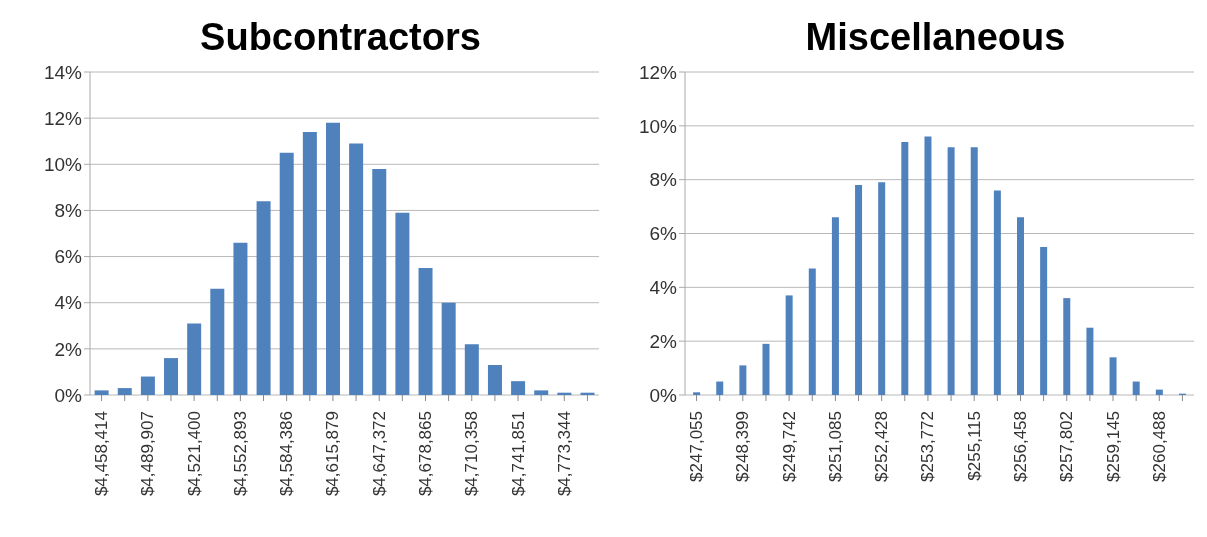 Image resolution: width=1207 pixels, height=537 pixels. I want to click on x-tick-label: $253,772, so click(928, 446).